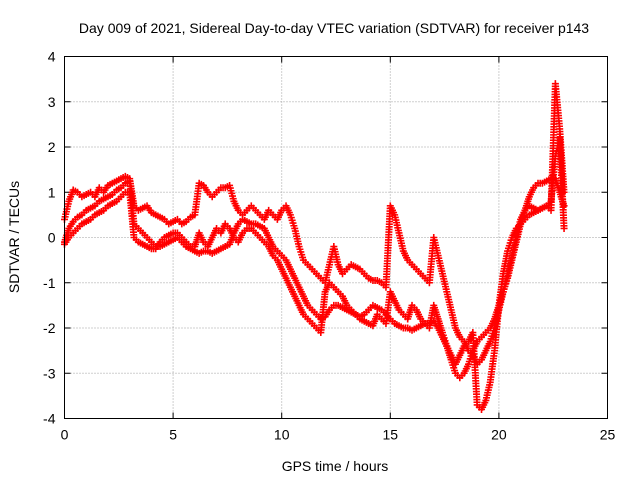 Image resolution: width=640 pixels, height=480 pixels. Describe the element at coordinates (65, 435) in the screenshot. I see `x-tick-label: 0` at that location.